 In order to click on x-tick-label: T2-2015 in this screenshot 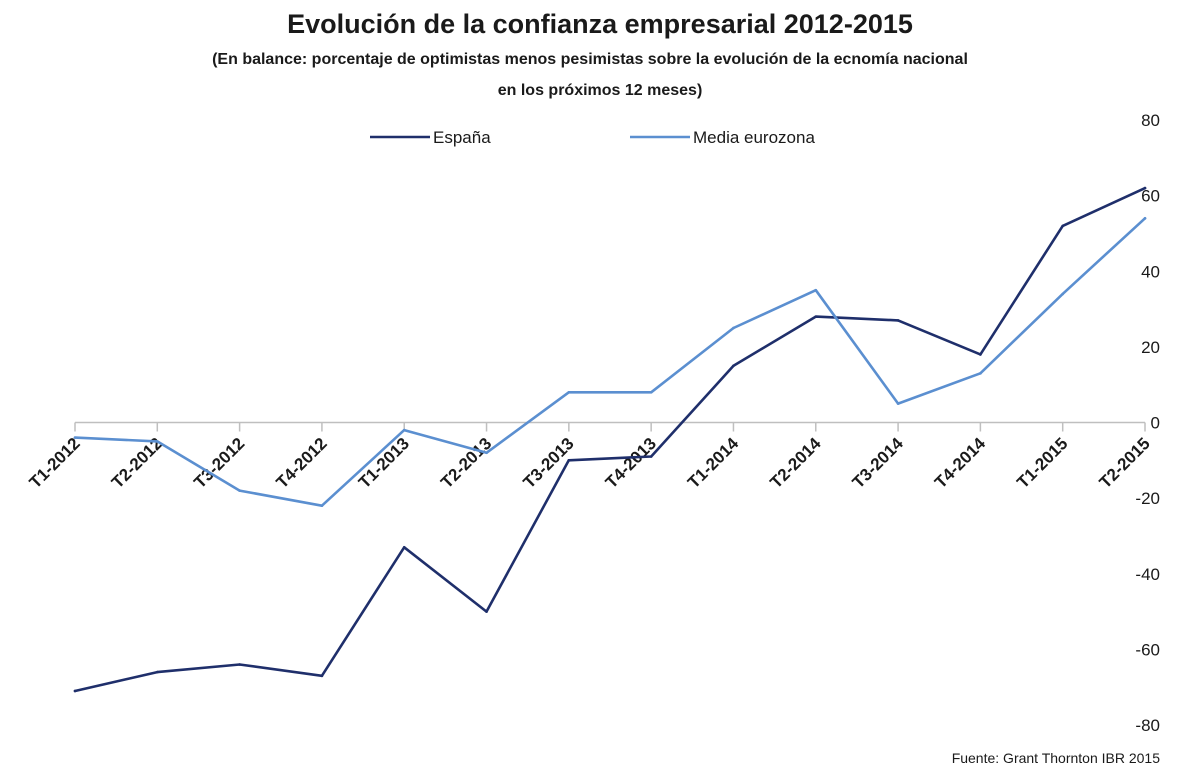, I will do `click(1125, 463)`.